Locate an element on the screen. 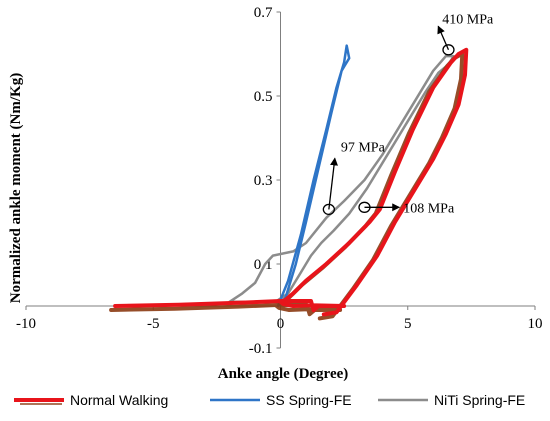 The image size is (550, 421). y-tick-label: 0.7 is located at coordinates (263, 13).